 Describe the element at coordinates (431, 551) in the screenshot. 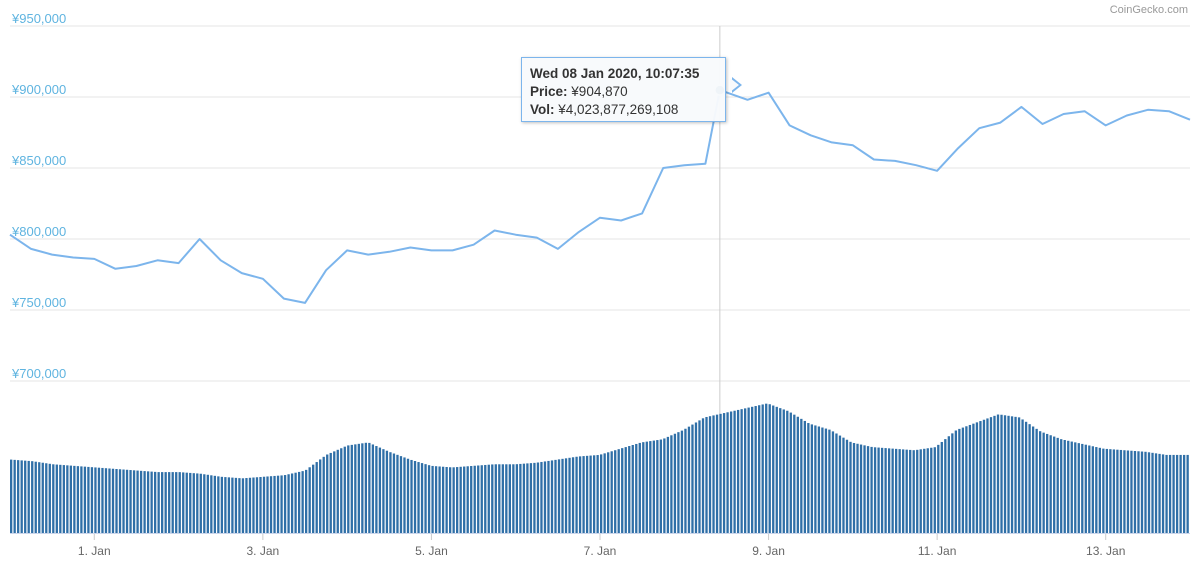

I see `x-tick-label: 5. Jan` at that location.